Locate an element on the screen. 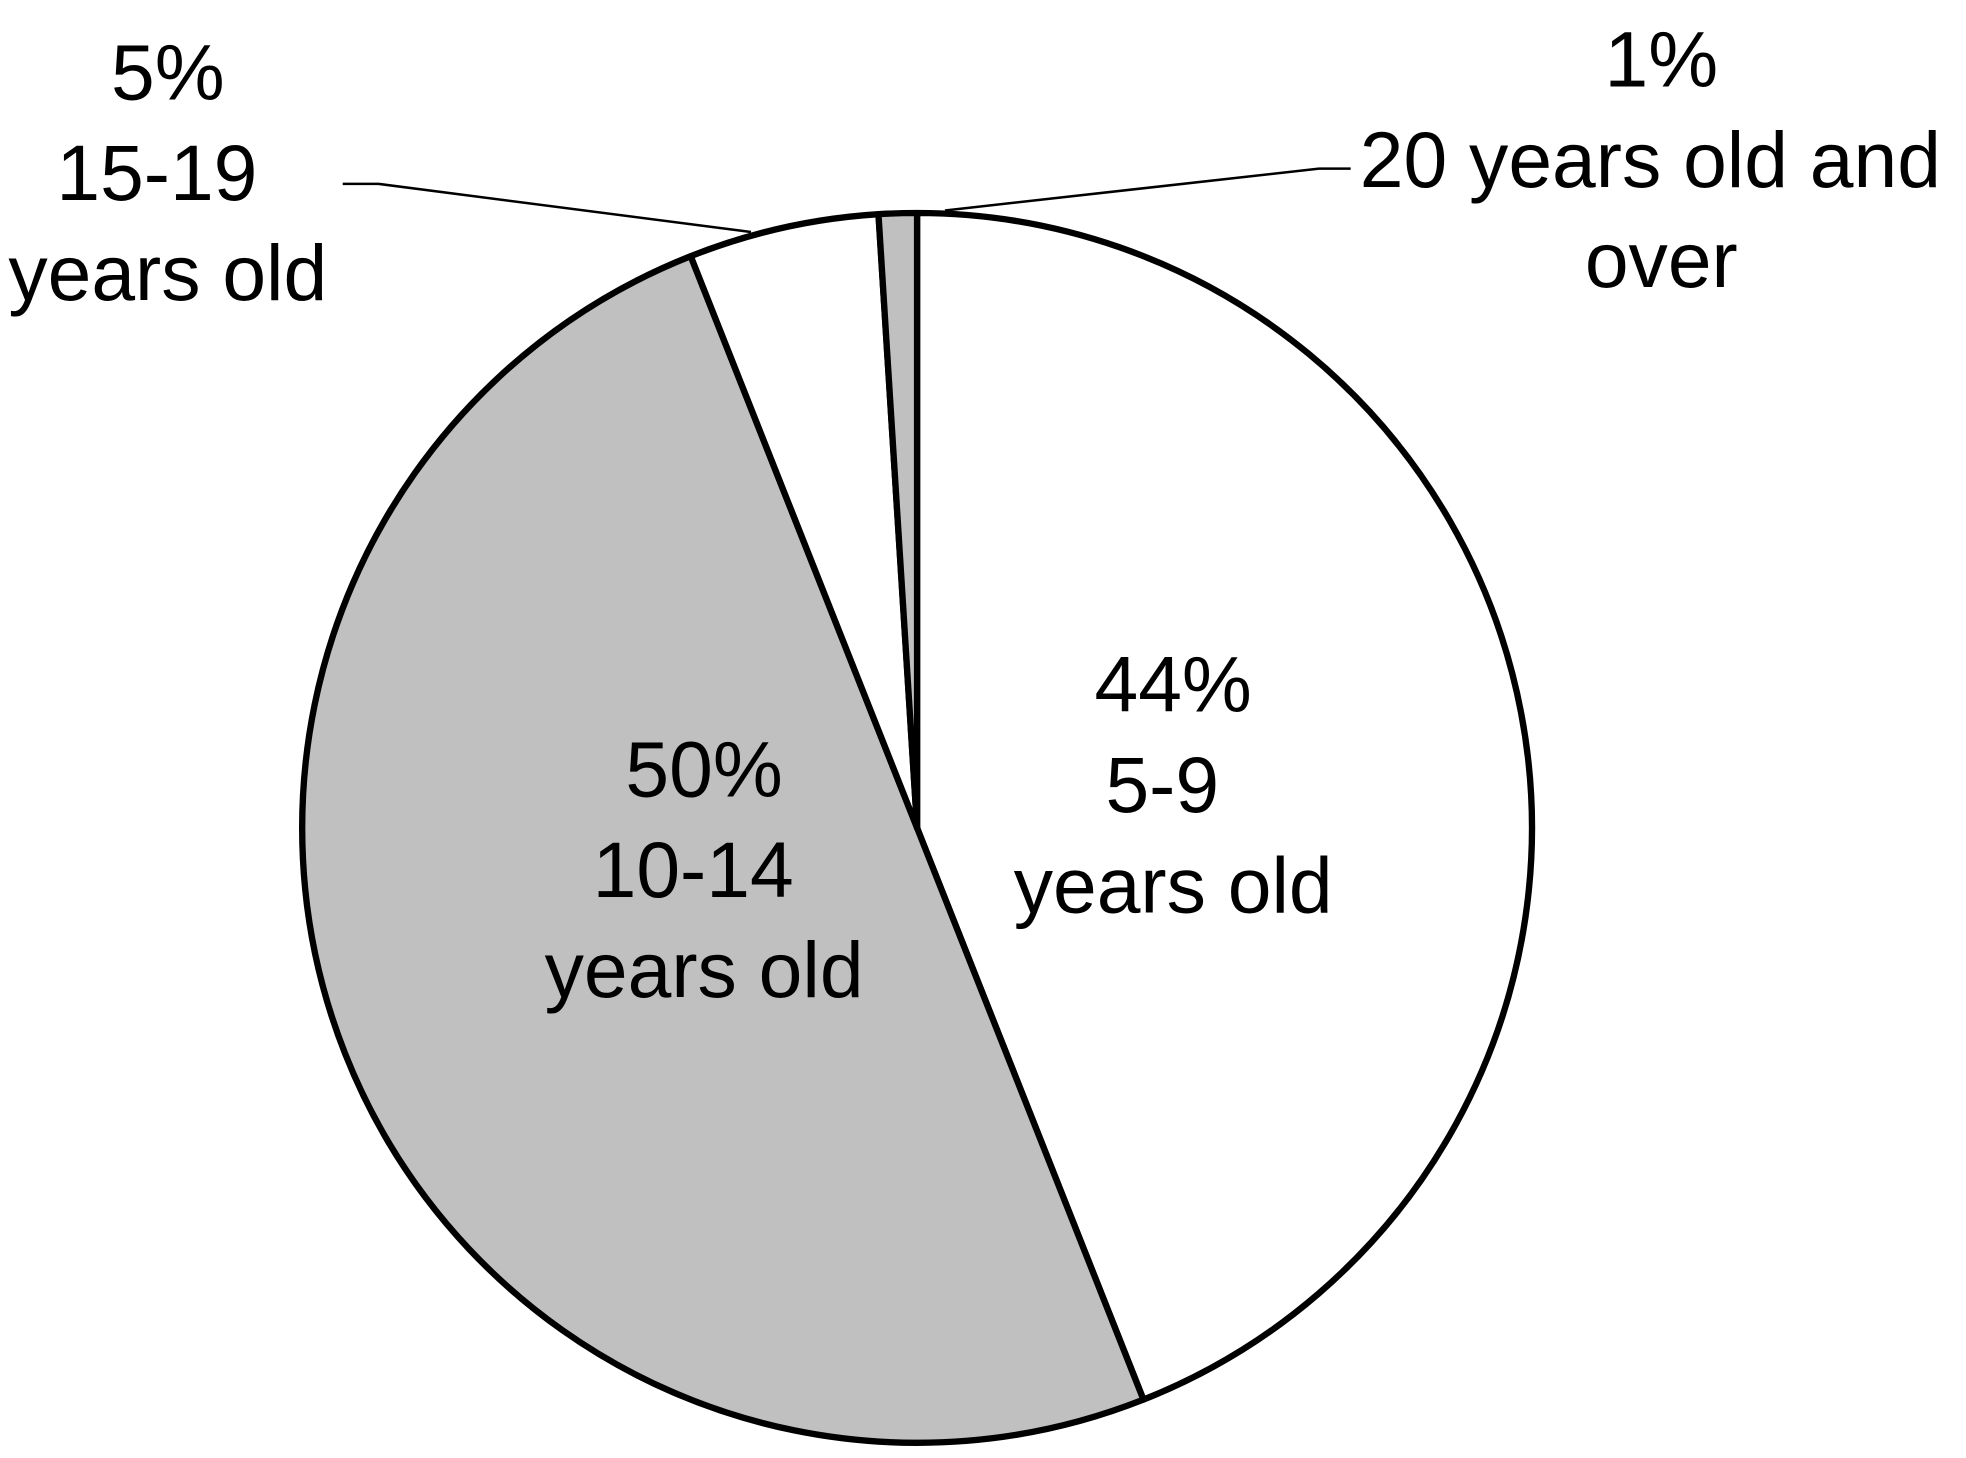  category-label: 10-14 years old is located at coordinates (704, 920).